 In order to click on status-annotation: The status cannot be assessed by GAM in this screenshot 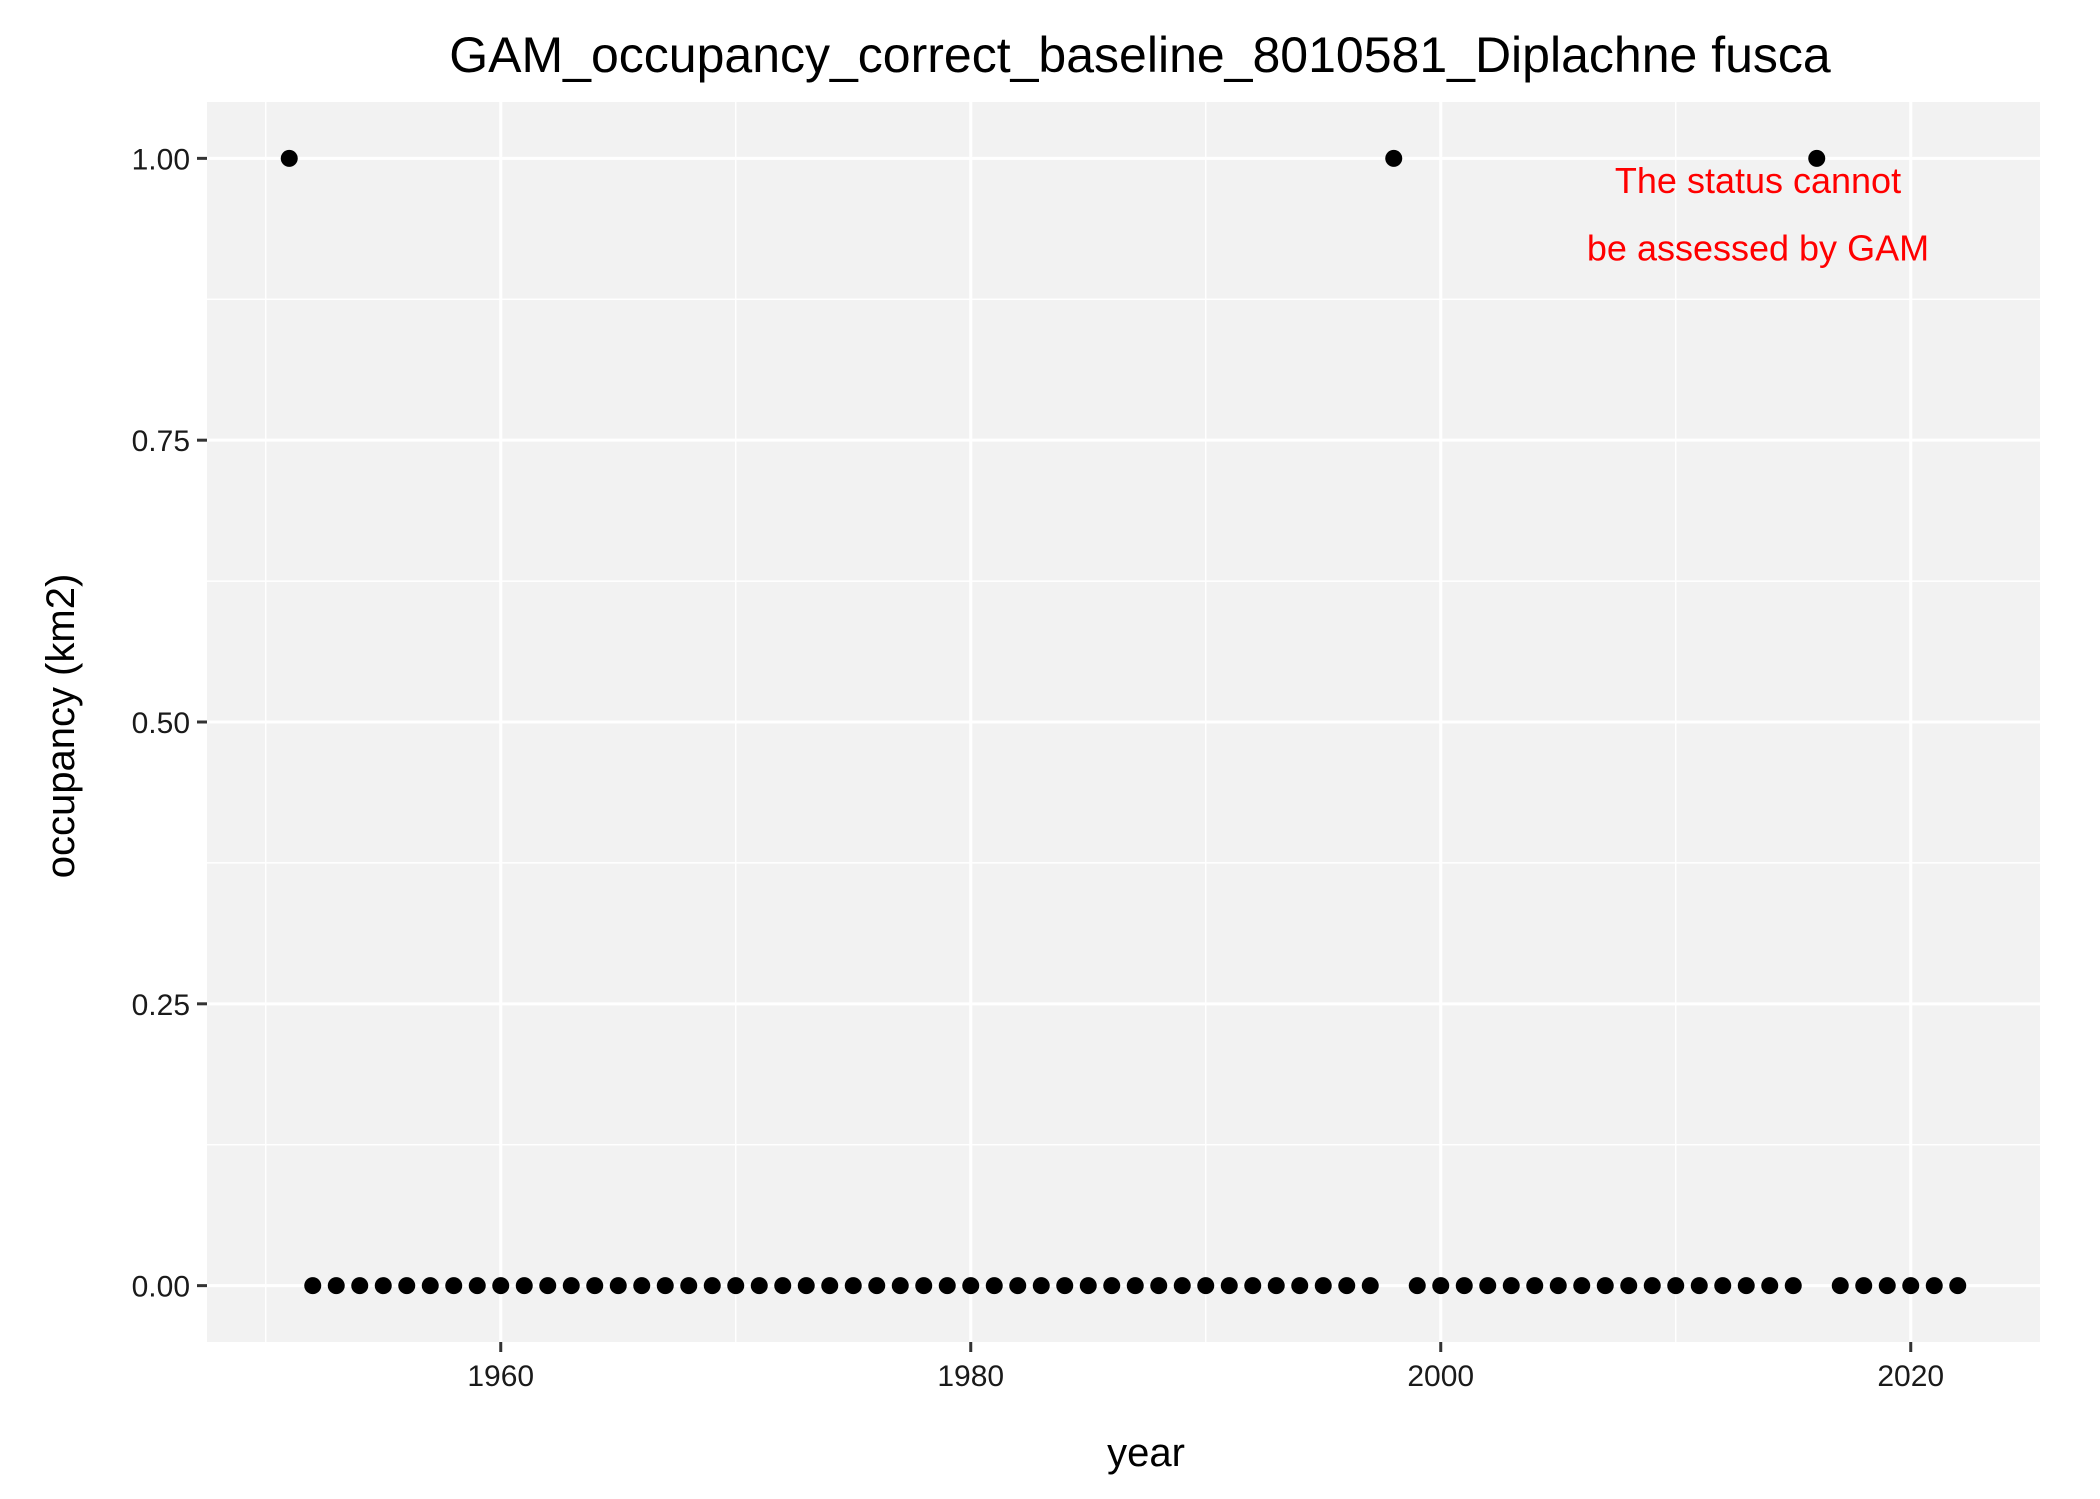, I will do `click(1758, 214)`.